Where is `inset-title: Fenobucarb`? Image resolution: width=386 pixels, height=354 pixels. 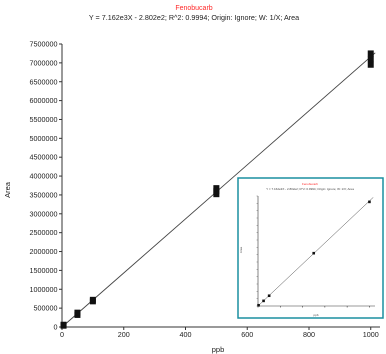
inset-title: Fenobucarb is located at coordinates (310, 184).